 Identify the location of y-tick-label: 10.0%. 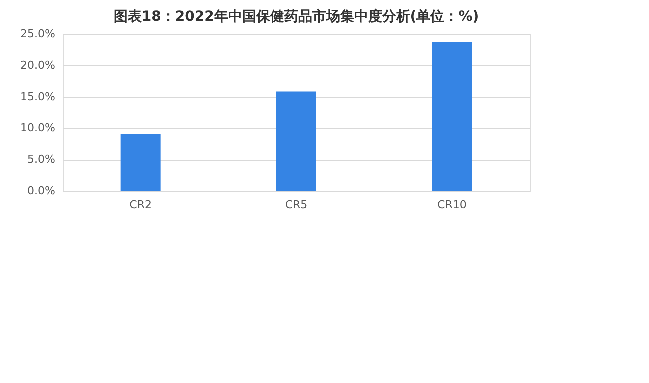
(38, 128).